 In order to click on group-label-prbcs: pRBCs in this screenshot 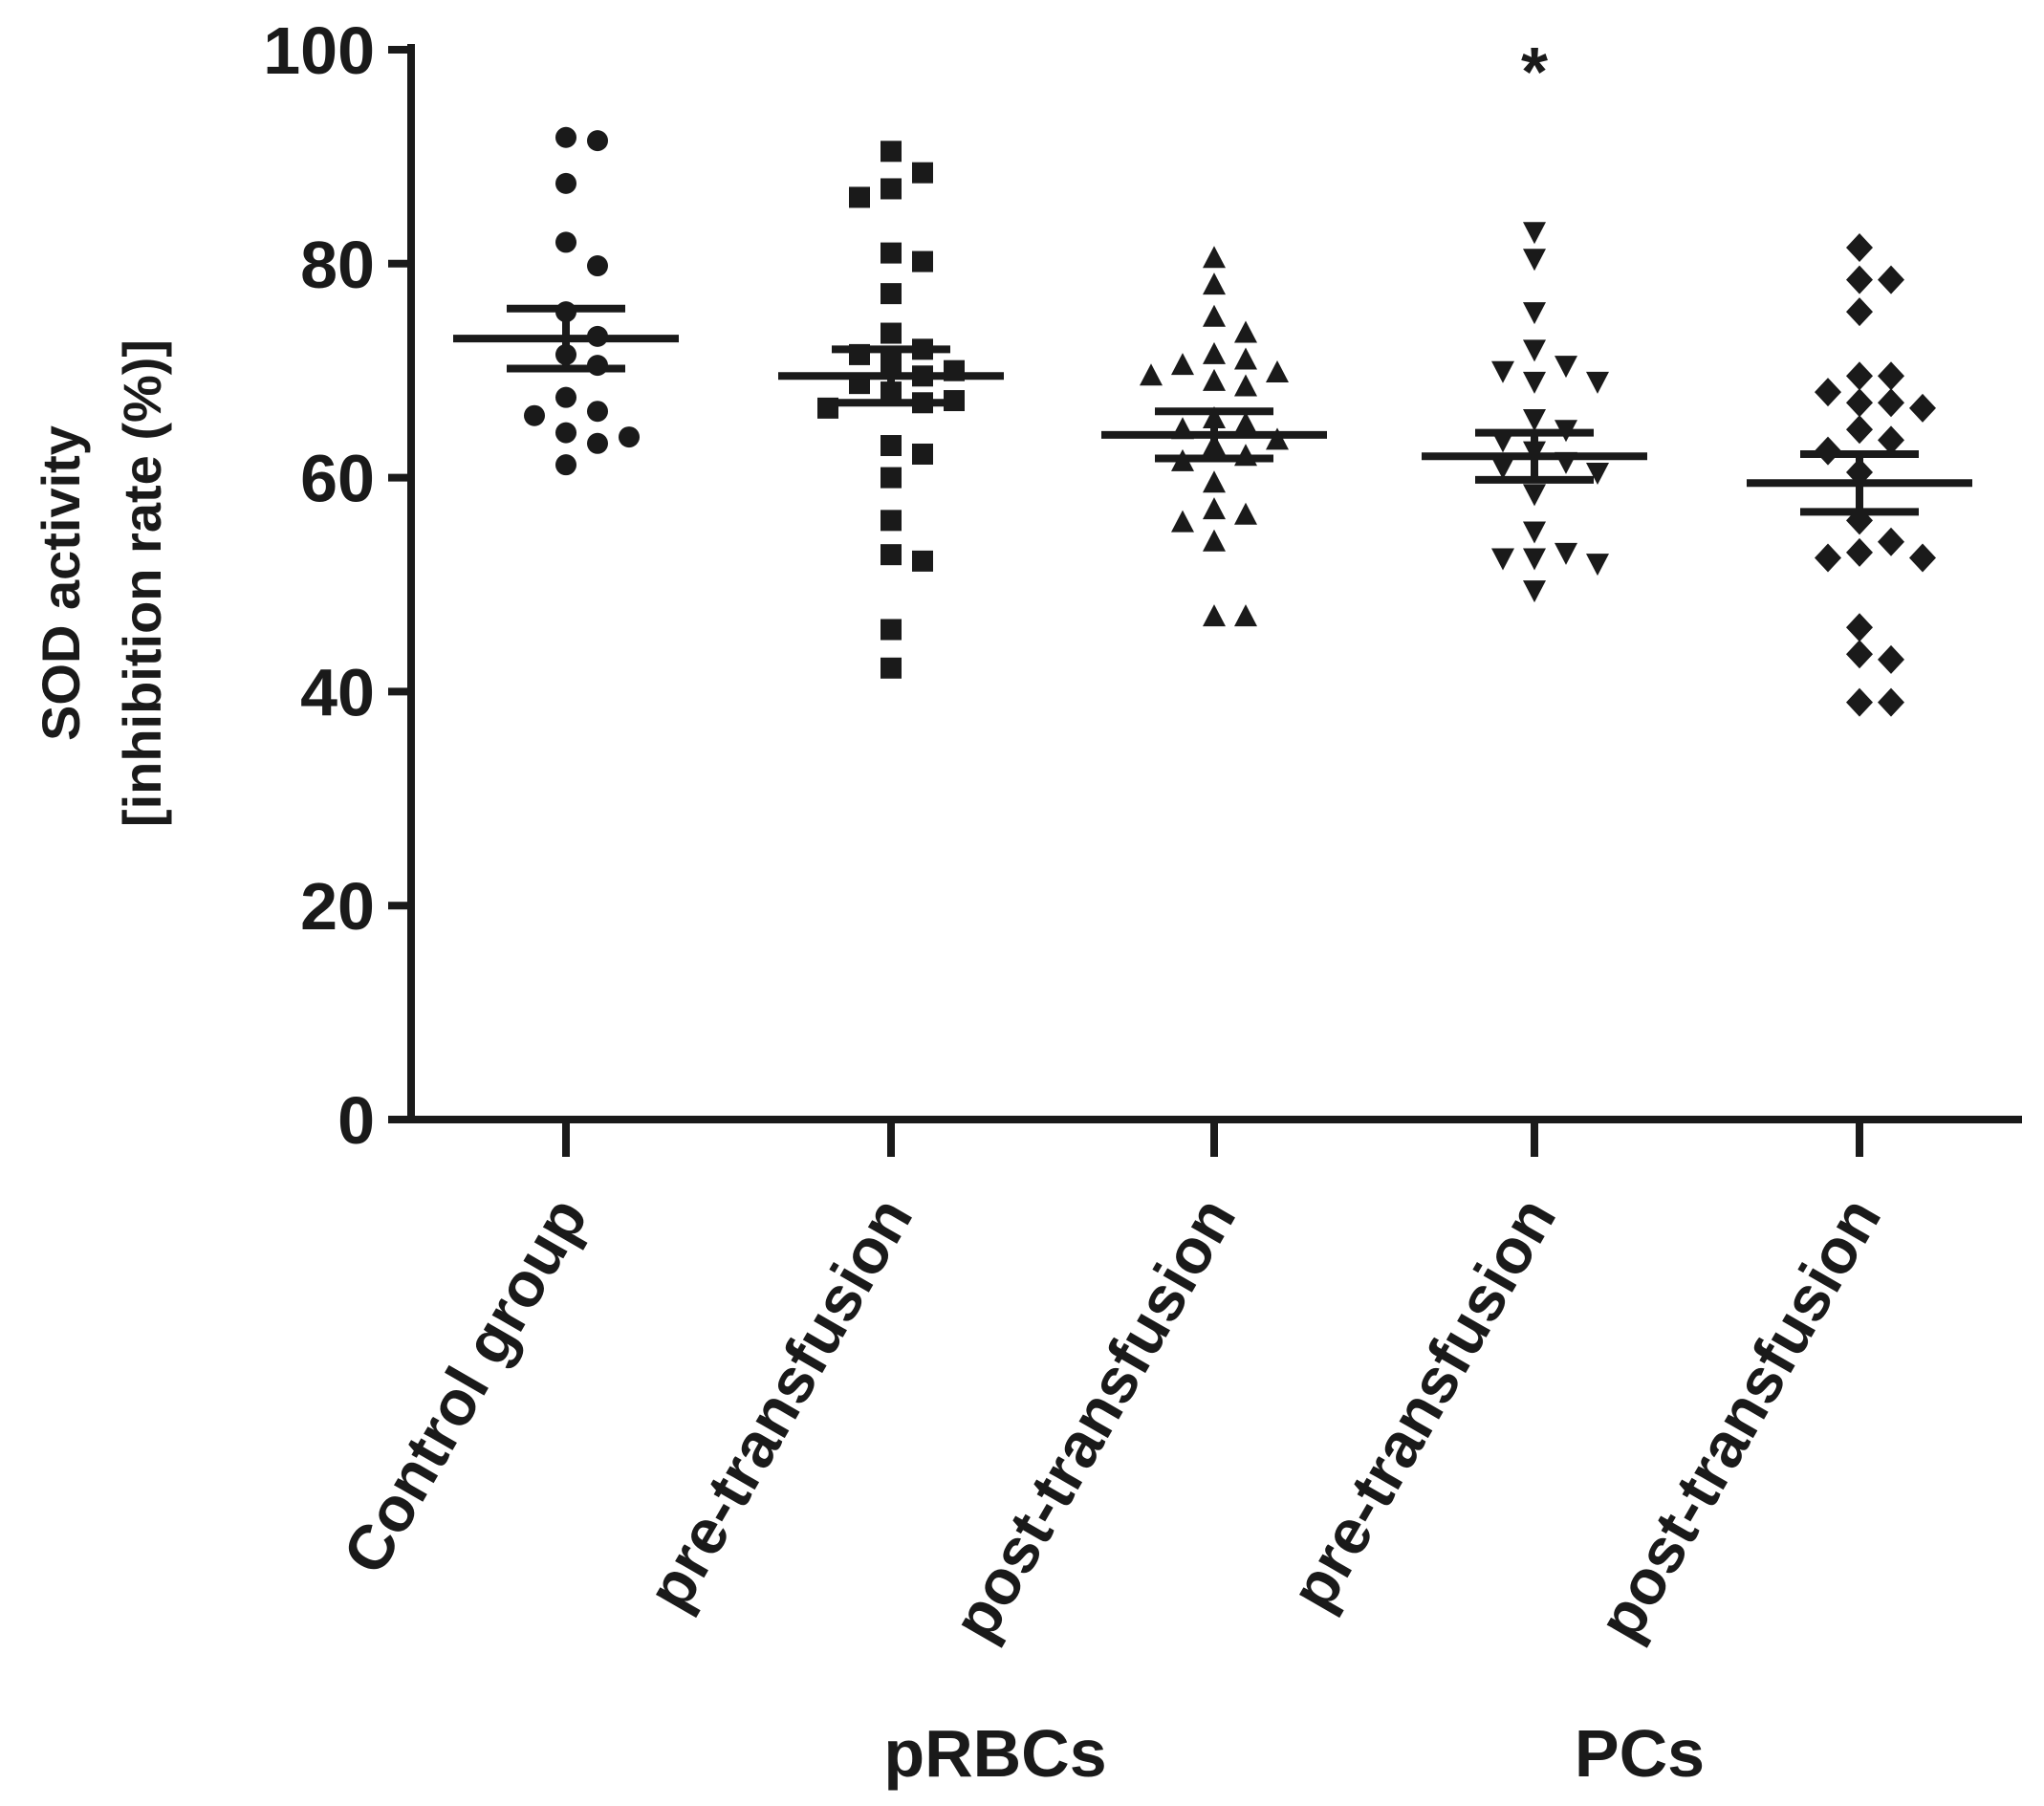, I will do `click(994, 1753)`.